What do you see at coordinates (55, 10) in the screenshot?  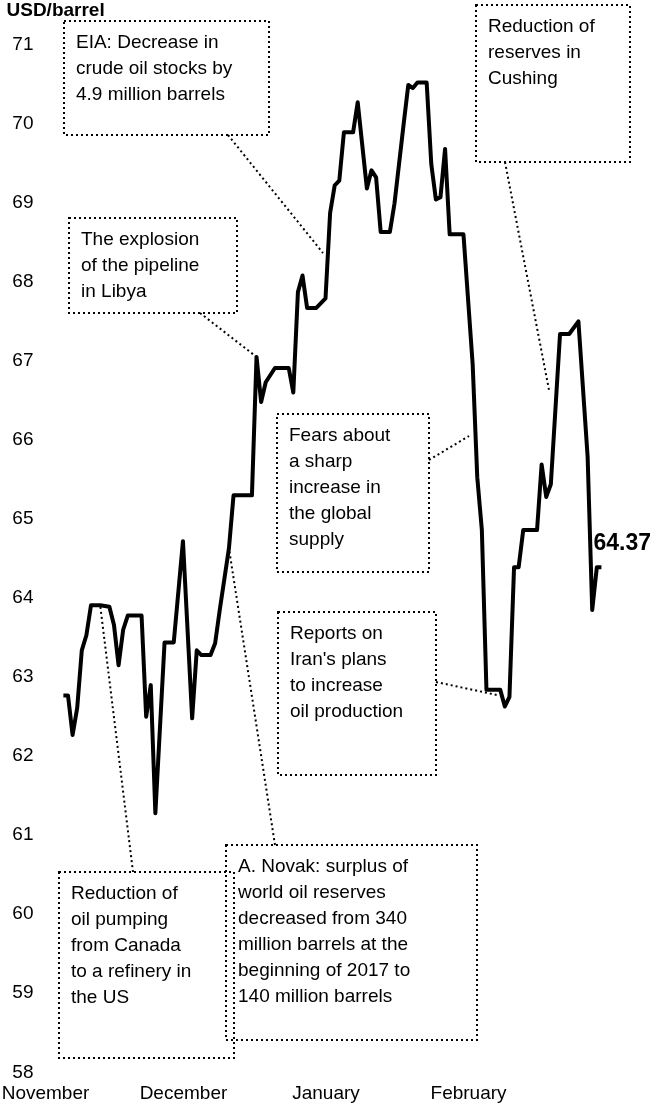 I see `y-axis-title: USD/barrel` at bounding box center [55, 10].